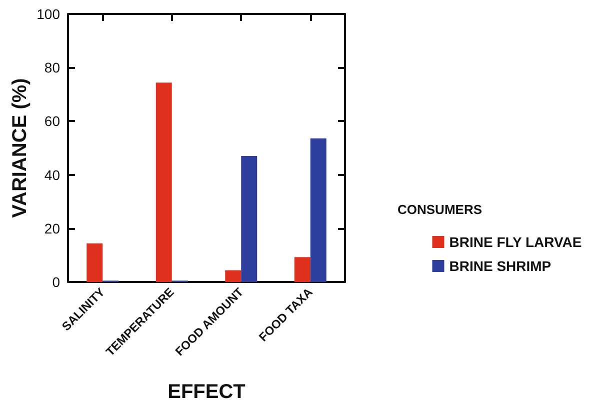 This screenshot has height=415, width=595. I want to click on y-tick-label: 100, so click(48, 14).